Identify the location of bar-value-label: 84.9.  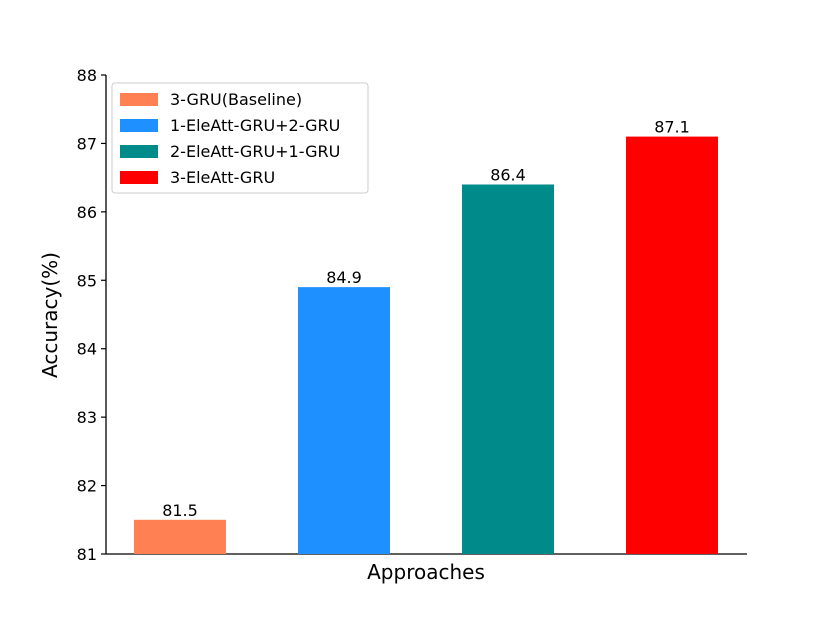
(344, 277).